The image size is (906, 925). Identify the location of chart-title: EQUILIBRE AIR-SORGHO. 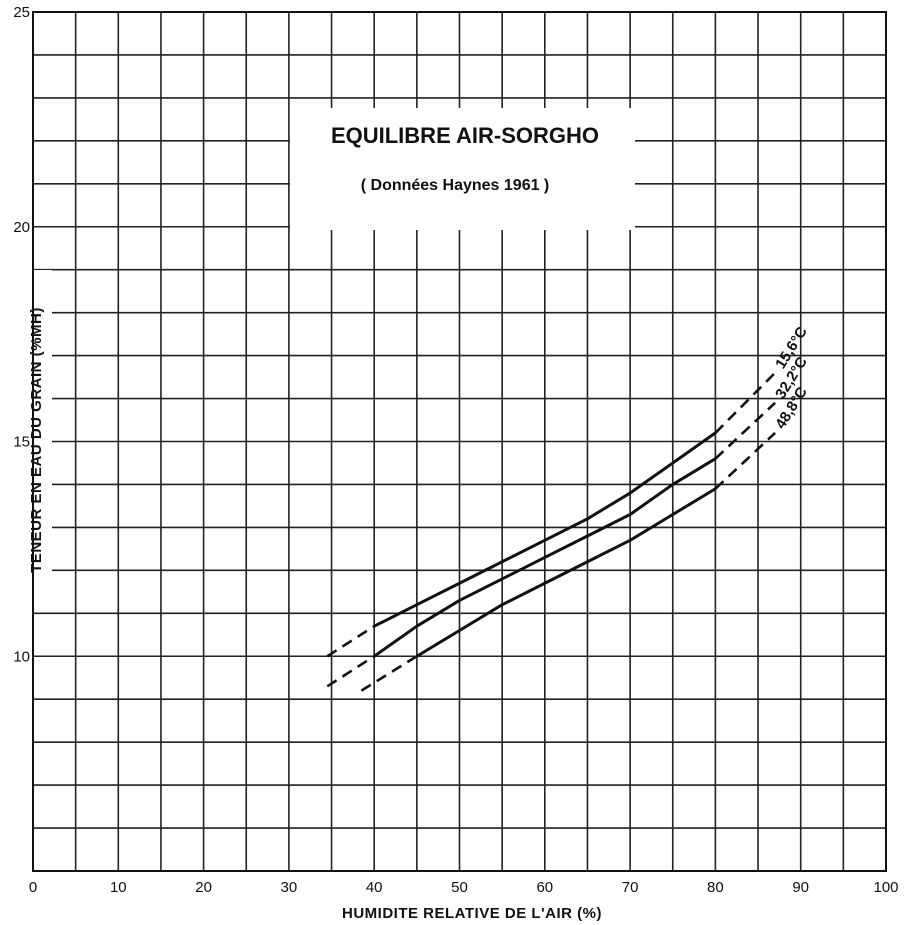
(465, 135).